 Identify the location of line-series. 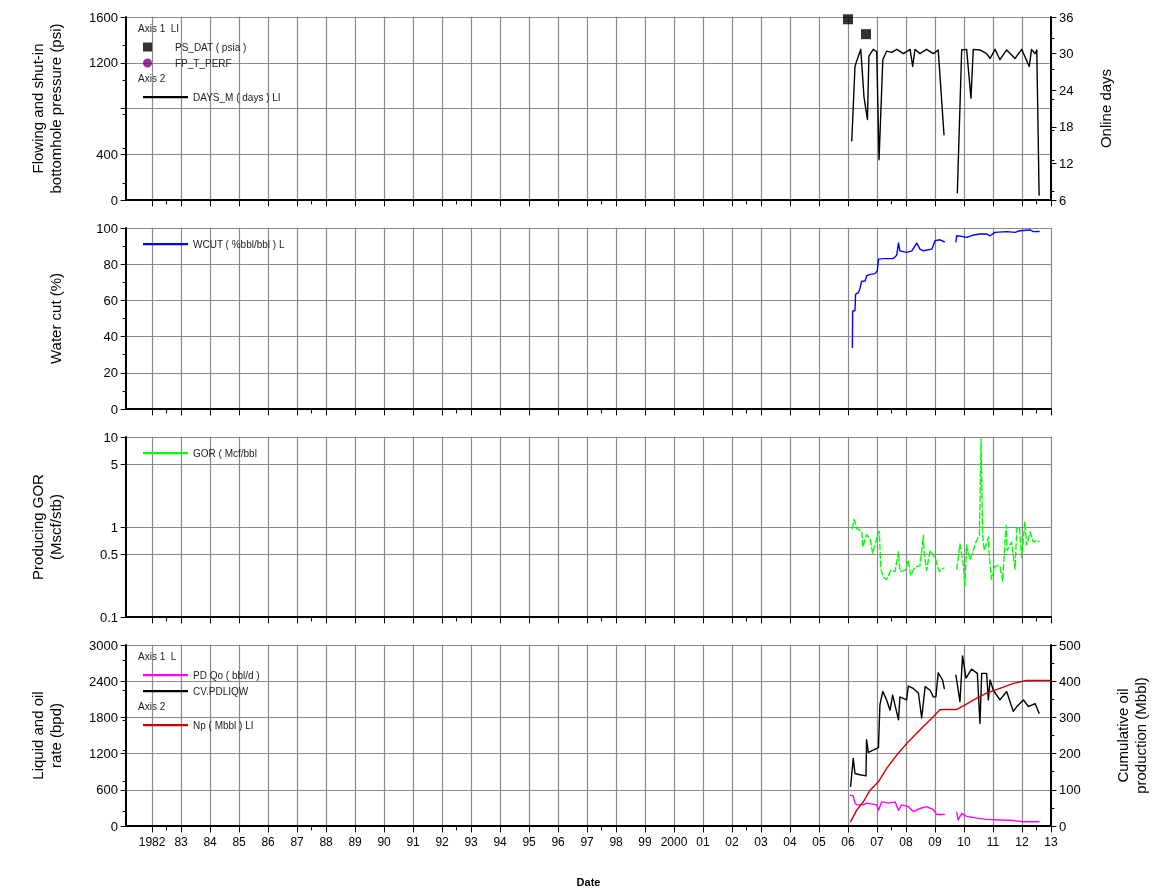
(950, 751).